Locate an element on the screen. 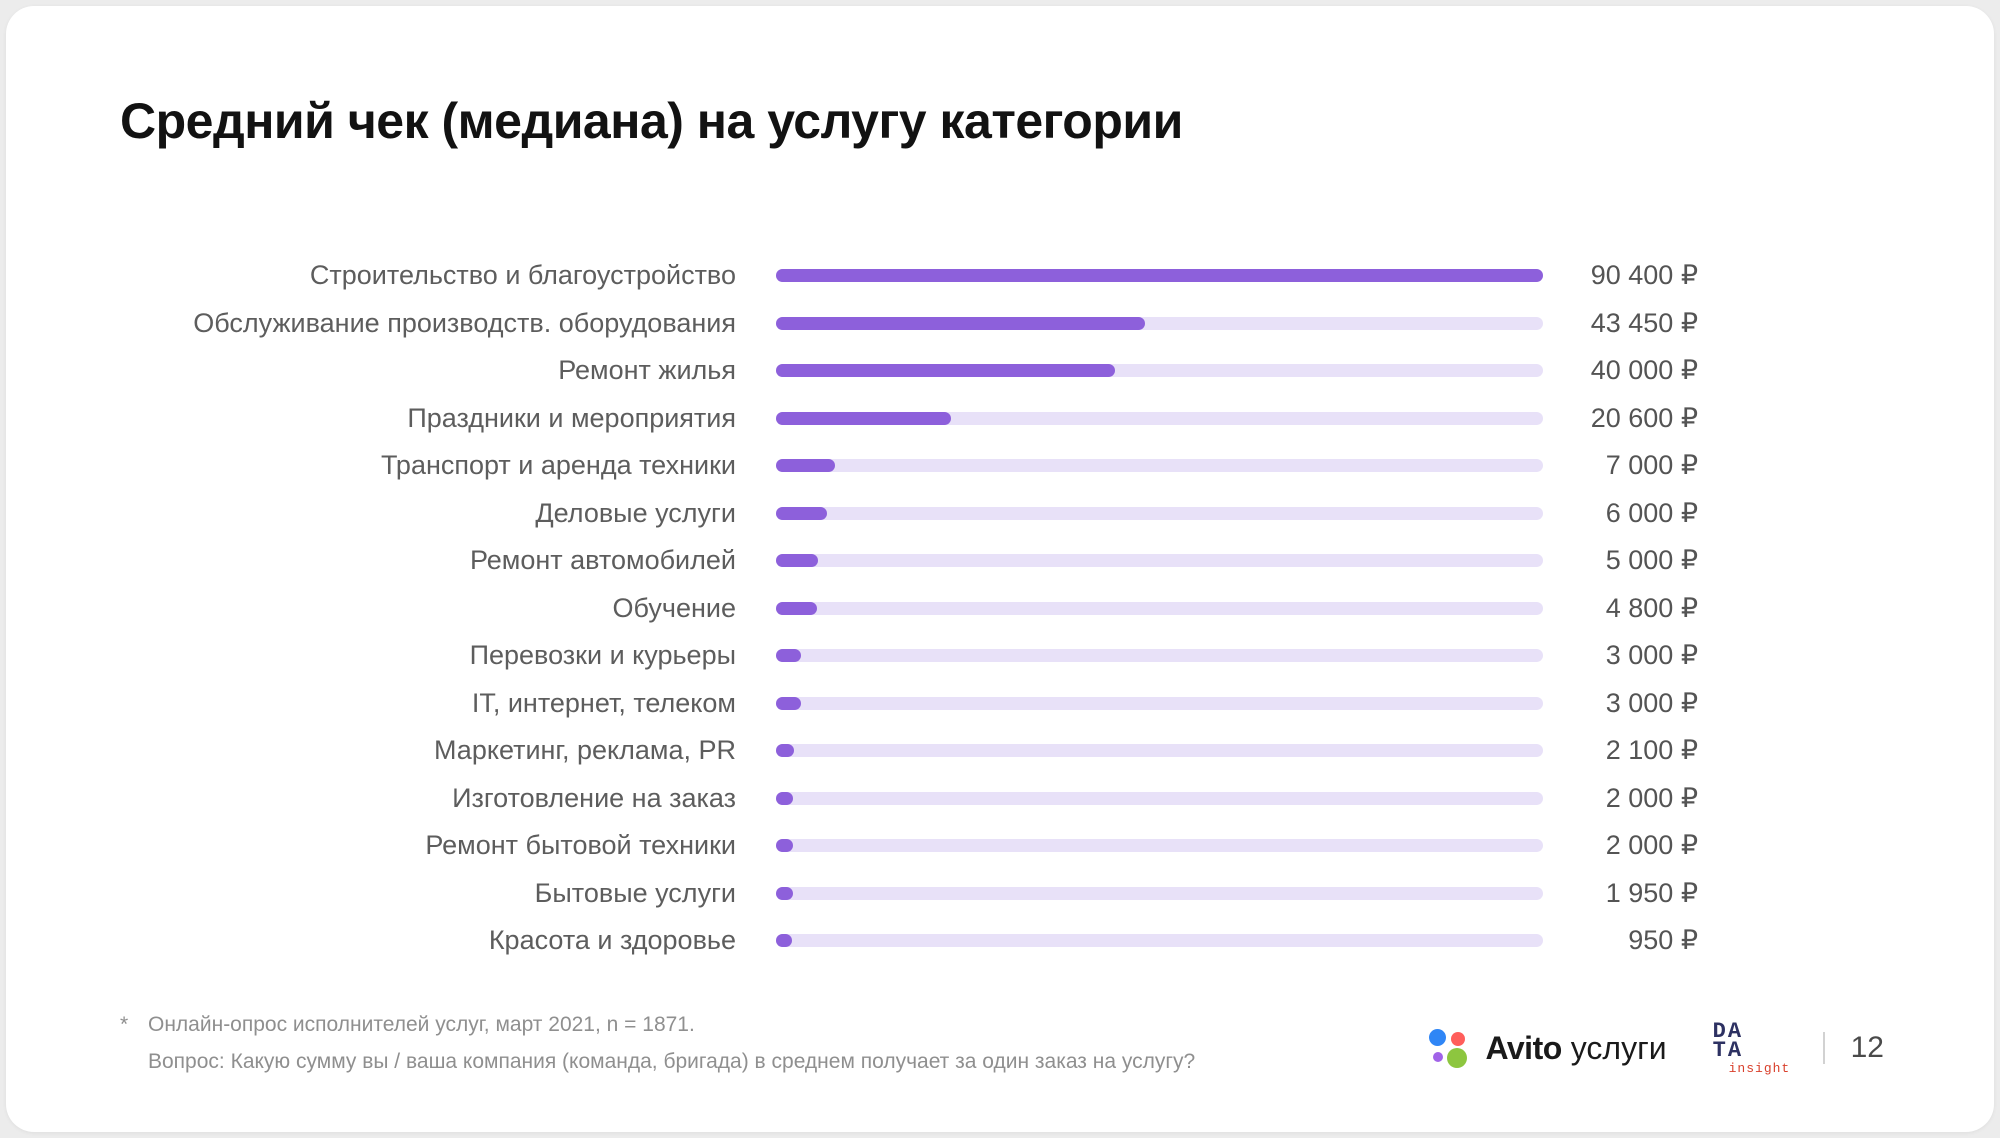 This screenshot has height=1138, width=2000. avito-dot-blue is located at coordinates (1438, 1037).